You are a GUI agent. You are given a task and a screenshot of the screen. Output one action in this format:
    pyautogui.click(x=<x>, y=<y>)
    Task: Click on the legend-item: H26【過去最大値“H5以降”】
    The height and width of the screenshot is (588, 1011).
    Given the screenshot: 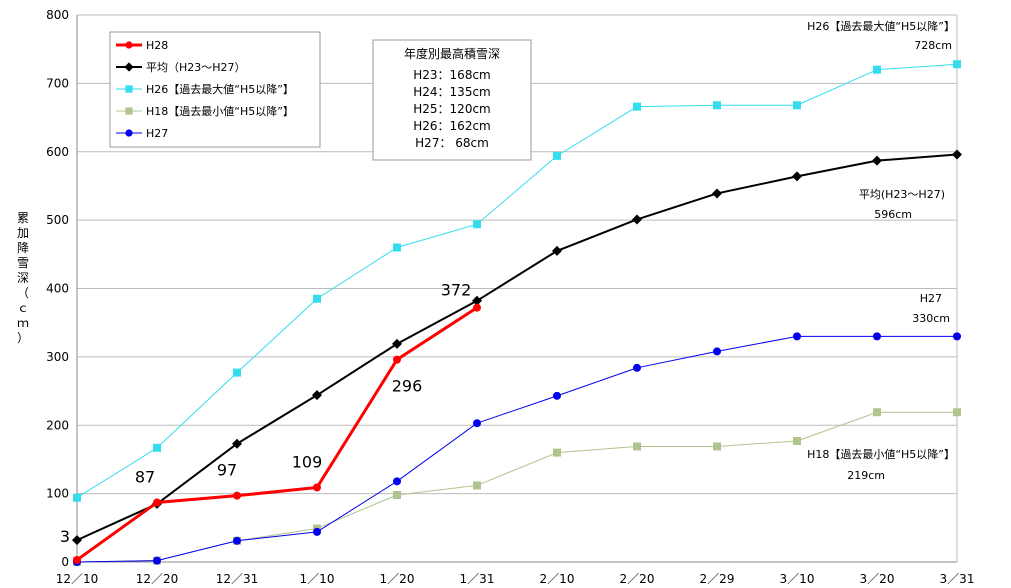 What is the action you would take?
    pyautogui.click(x=205, y=89)
    